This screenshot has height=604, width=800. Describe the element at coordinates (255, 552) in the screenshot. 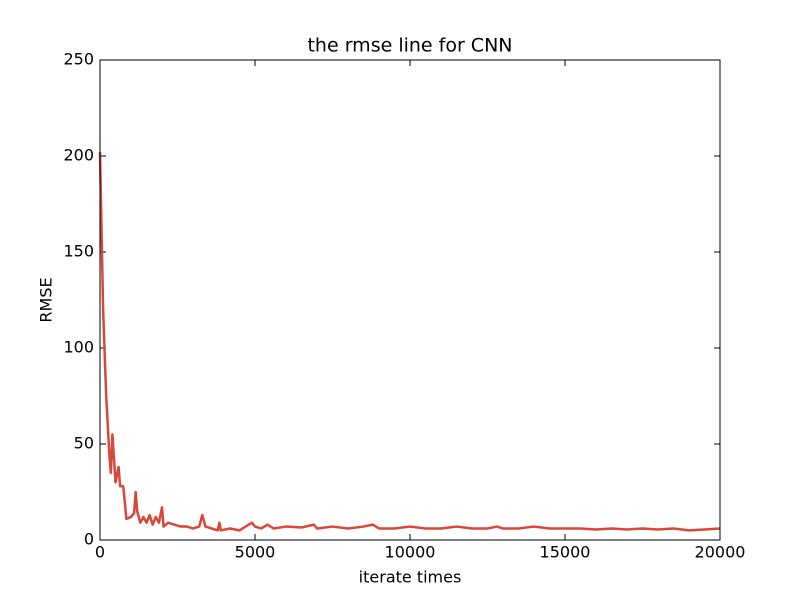

I see `x-tick-label: 5000` at that location.